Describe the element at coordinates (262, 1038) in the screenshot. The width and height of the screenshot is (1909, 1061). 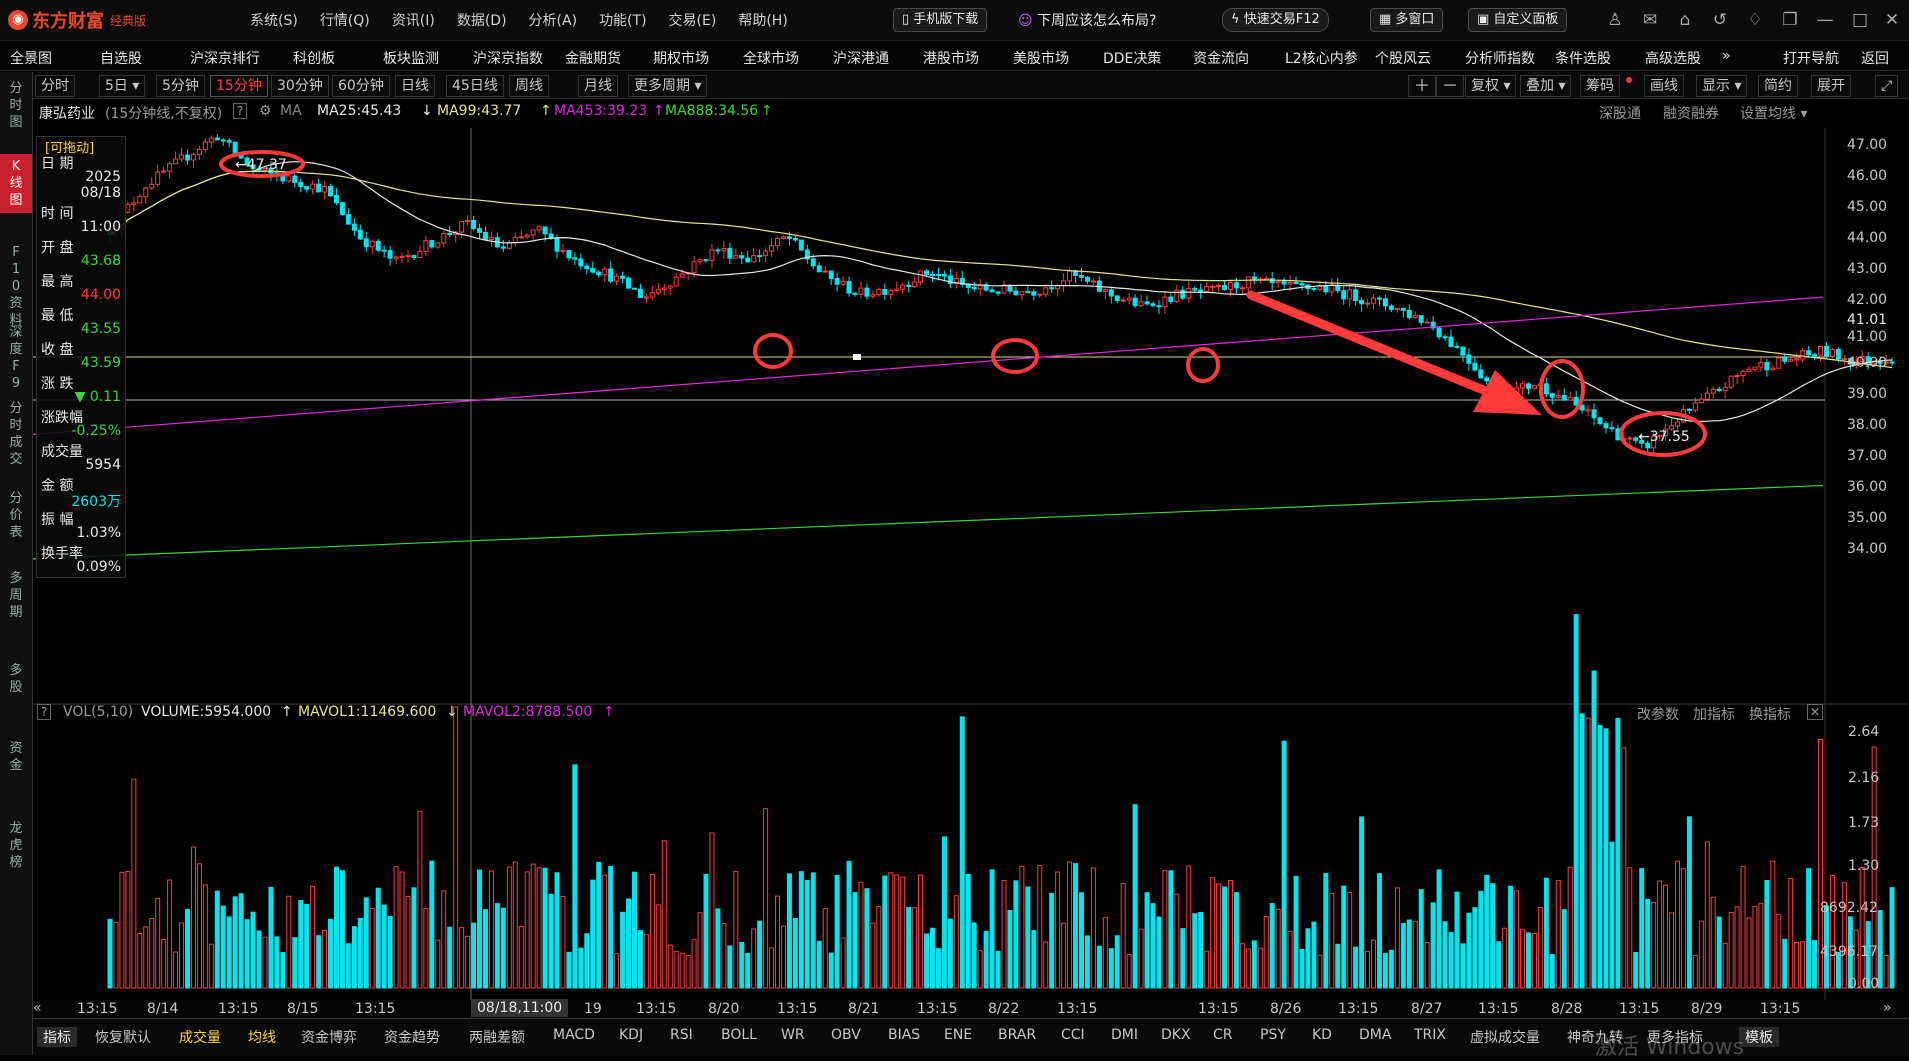
I see `tab-ma: 均线` at that location.